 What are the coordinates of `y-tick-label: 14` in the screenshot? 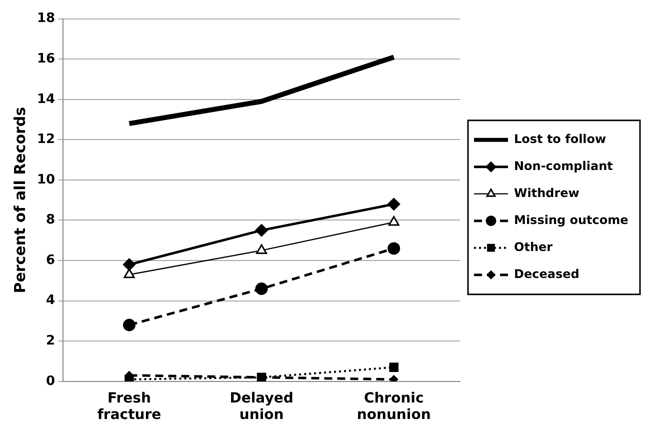 It's located at (46, 99).